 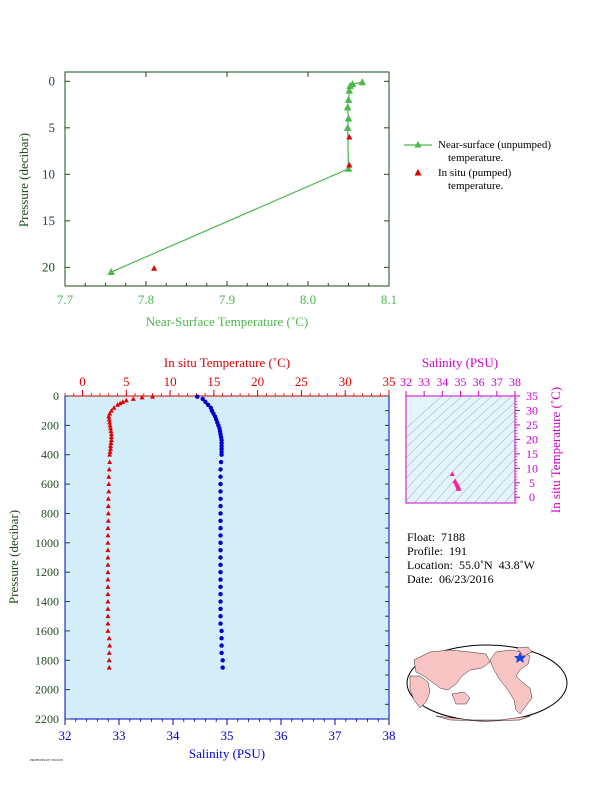 I want to click on map-land-greenland, so click(x=524, y=651).